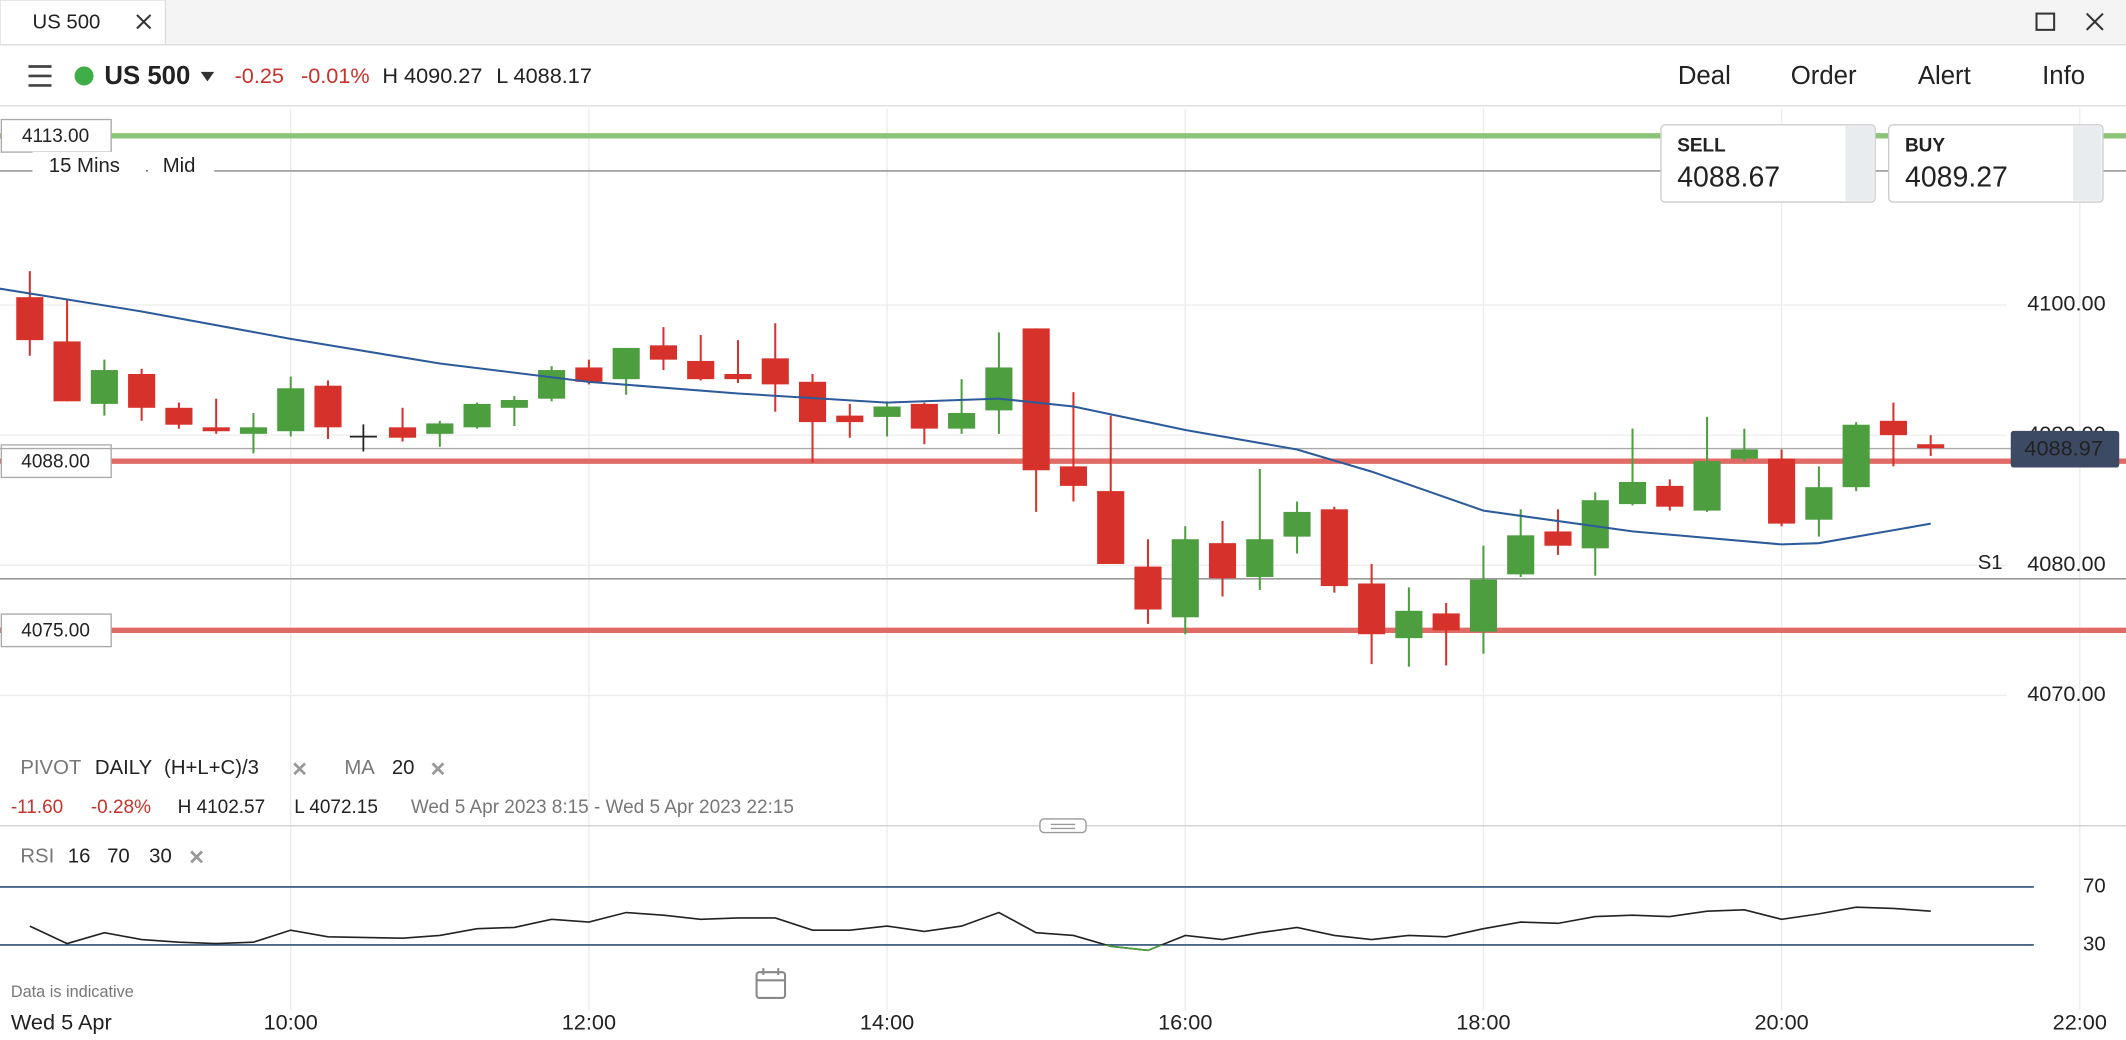 The width and height of the screenshot is (2126, 1040). What do you see at coordinates (403, 768) in the screenshot?
I see `ma-period: 20` at bounding box center [403, 768].